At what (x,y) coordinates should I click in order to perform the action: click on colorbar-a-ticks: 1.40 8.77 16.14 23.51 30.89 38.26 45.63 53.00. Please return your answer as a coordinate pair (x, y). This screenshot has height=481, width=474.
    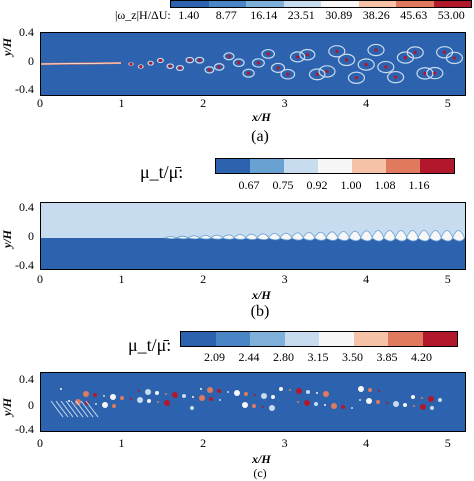
    Looking at the image, I should click on (320, 15).